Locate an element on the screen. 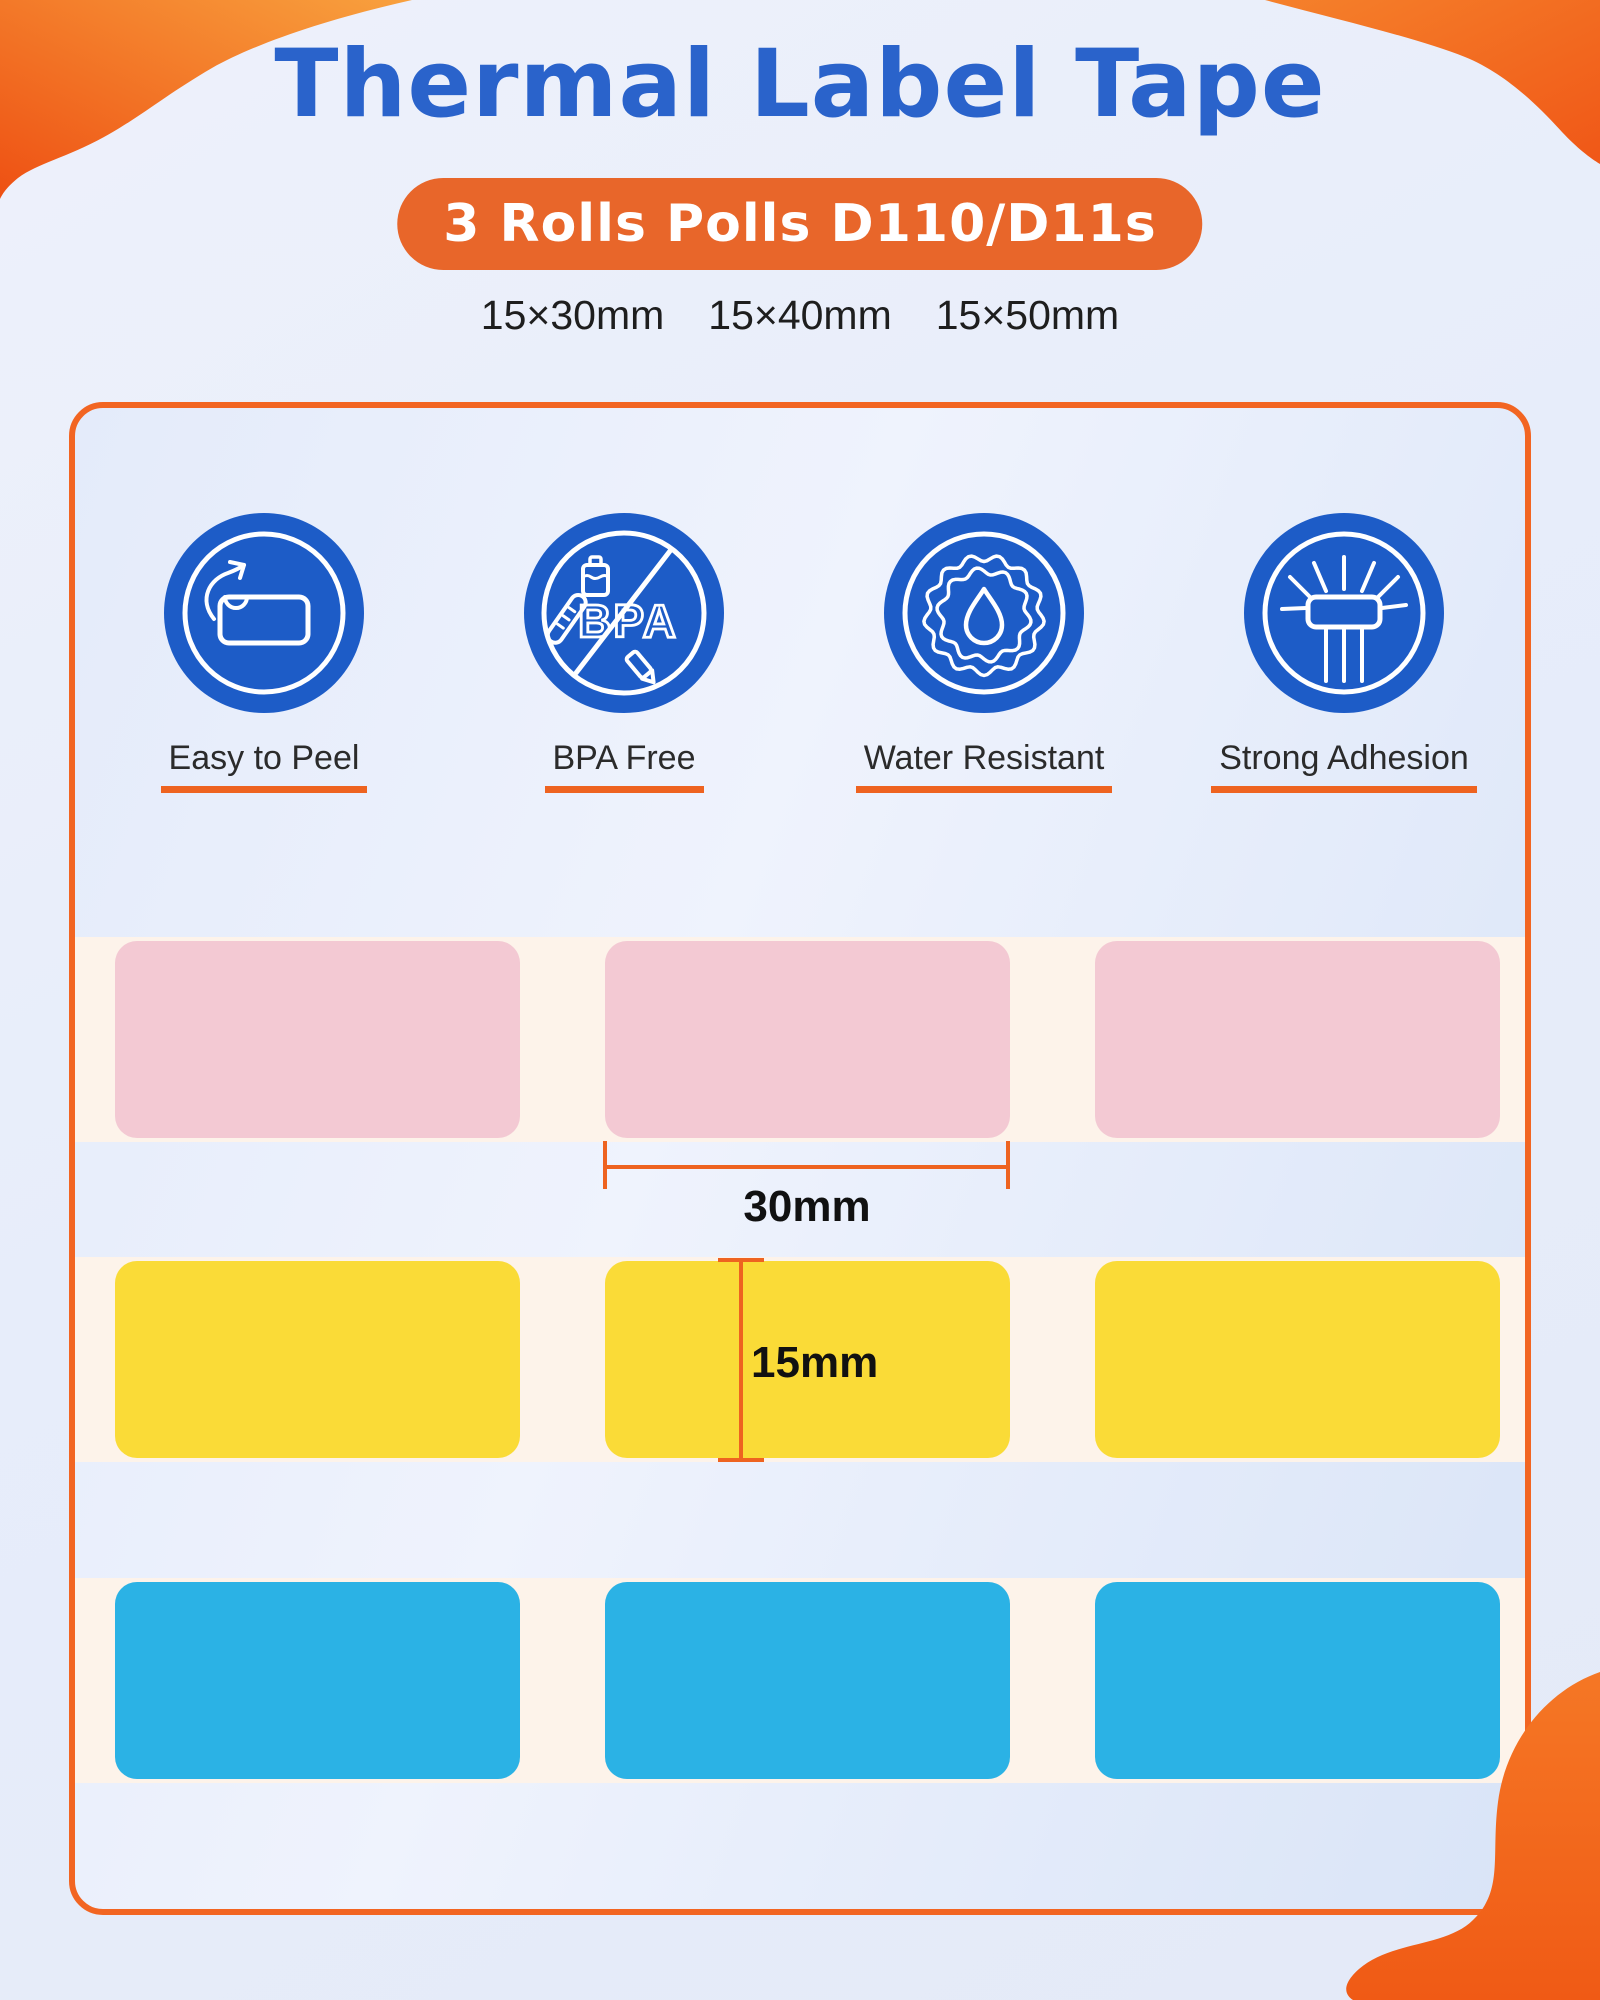 The image size is (1600, 2000). tape-row-blue is located at coordinates (800, 1680).